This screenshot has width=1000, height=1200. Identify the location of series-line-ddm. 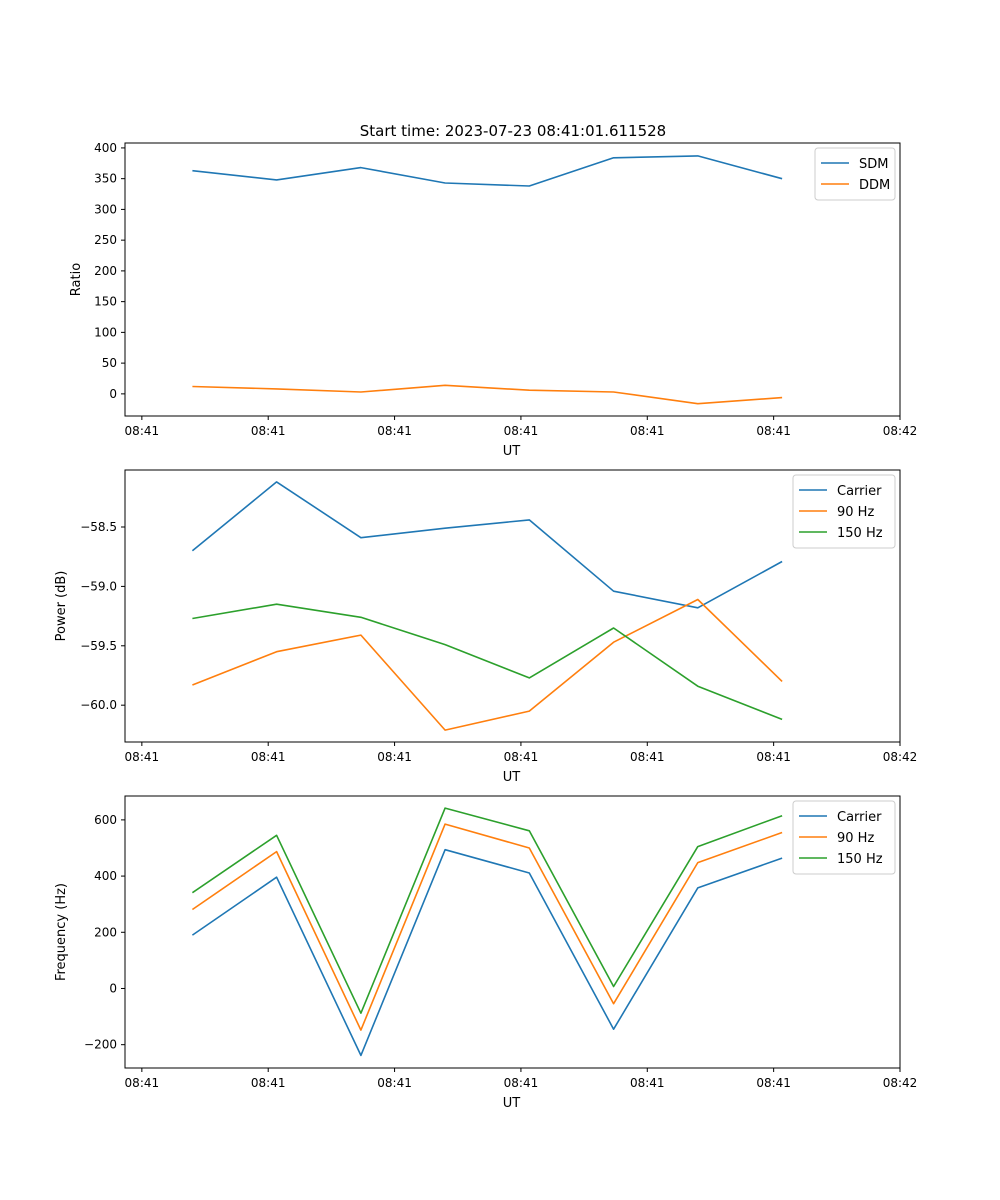
(487, 394).